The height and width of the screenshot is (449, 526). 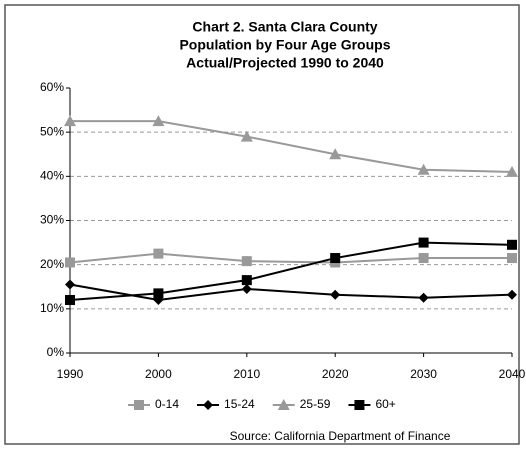 What do you see at coordinates (285, 63) in the screenshot?
I see `chart-title: Actual/Projected 1990 to 2040` at bounding box center [285, 63].